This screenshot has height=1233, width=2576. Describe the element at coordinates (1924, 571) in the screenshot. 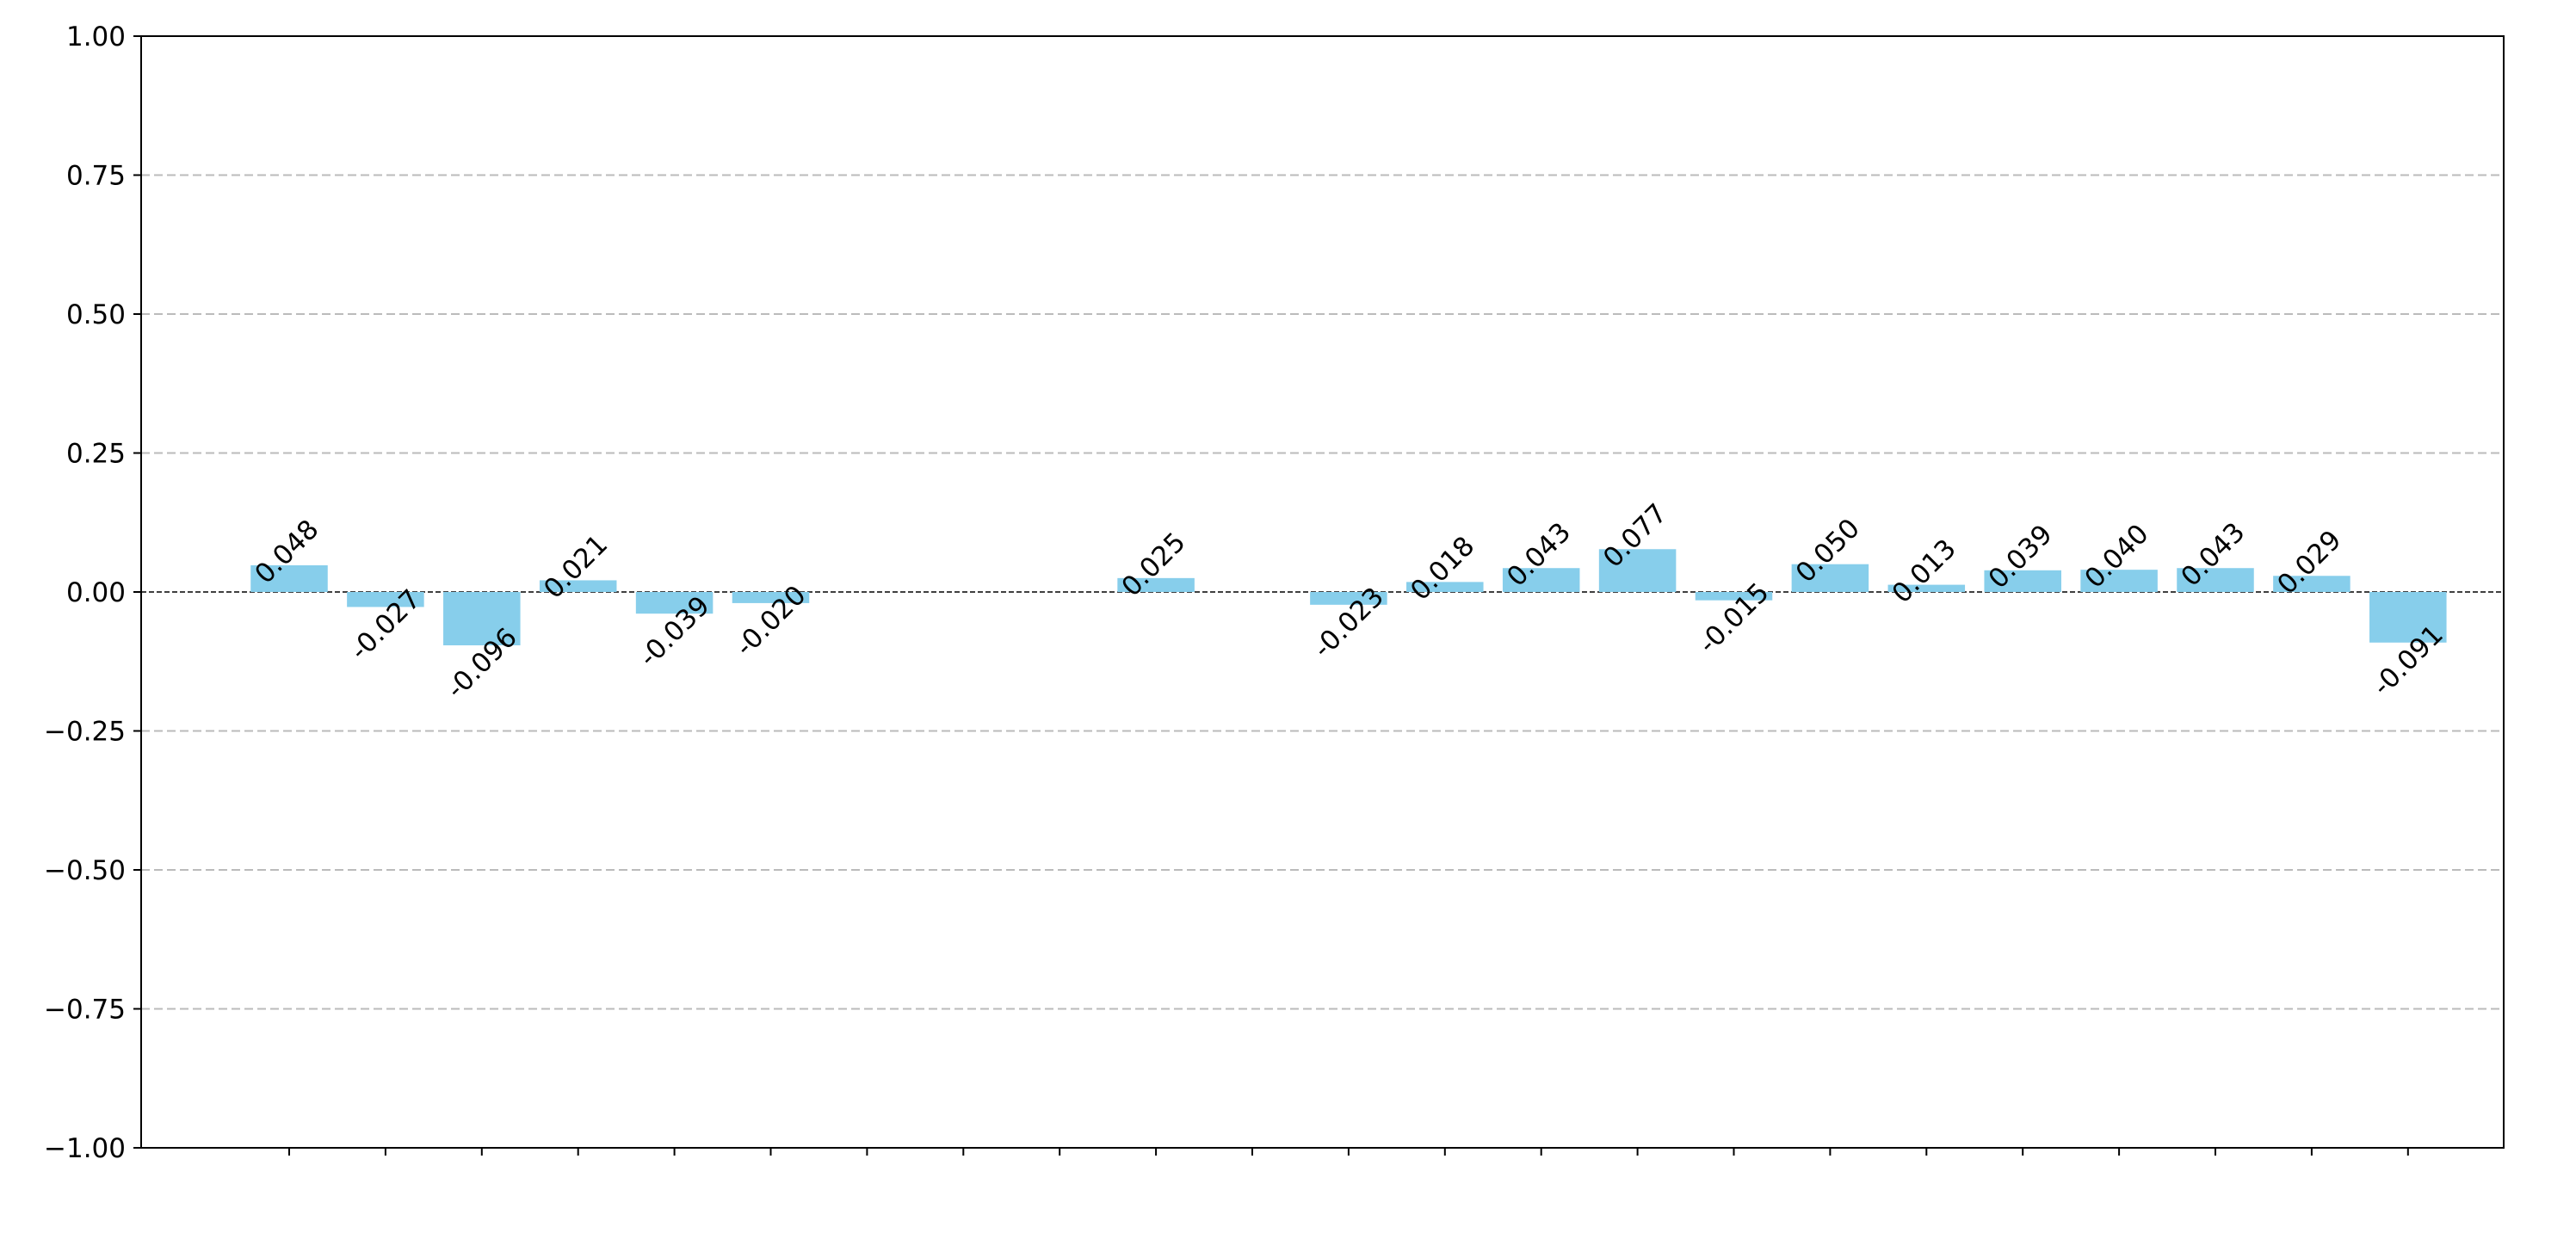

I see `value-label: 0.013` at that location.